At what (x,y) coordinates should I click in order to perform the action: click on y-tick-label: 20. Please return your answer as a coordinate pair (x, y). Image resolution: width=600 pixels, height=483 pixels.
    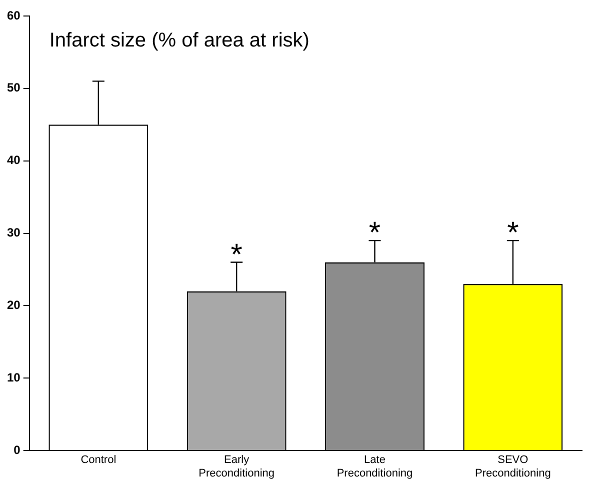
    Looking at the image, I should click on (13, 305).